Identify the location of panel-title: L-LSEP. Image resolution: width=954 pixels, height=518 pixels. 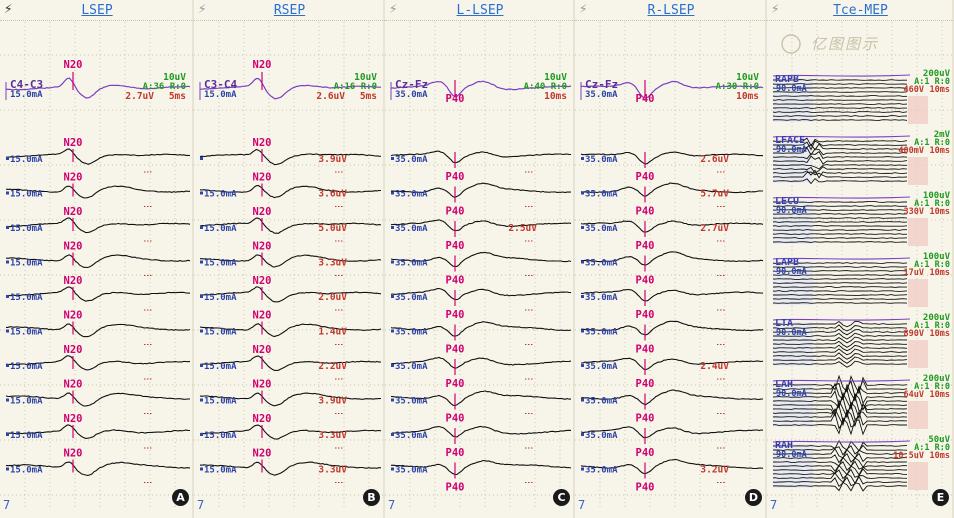
(480, 10).